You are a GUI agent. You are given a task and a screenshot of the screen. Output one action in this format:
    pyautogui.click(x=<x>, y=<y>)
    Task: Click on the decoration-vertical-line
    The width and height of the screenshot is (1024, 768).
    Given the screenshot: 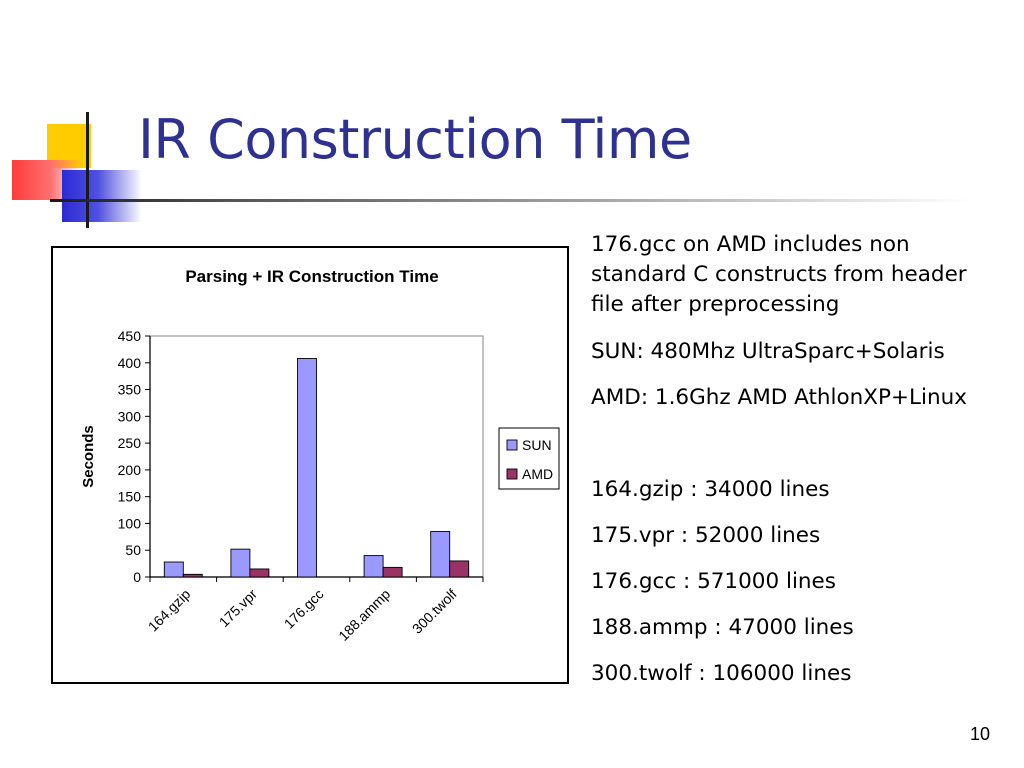 What is the action you would take?
    pyautogui.click(x=87, y=170)
    